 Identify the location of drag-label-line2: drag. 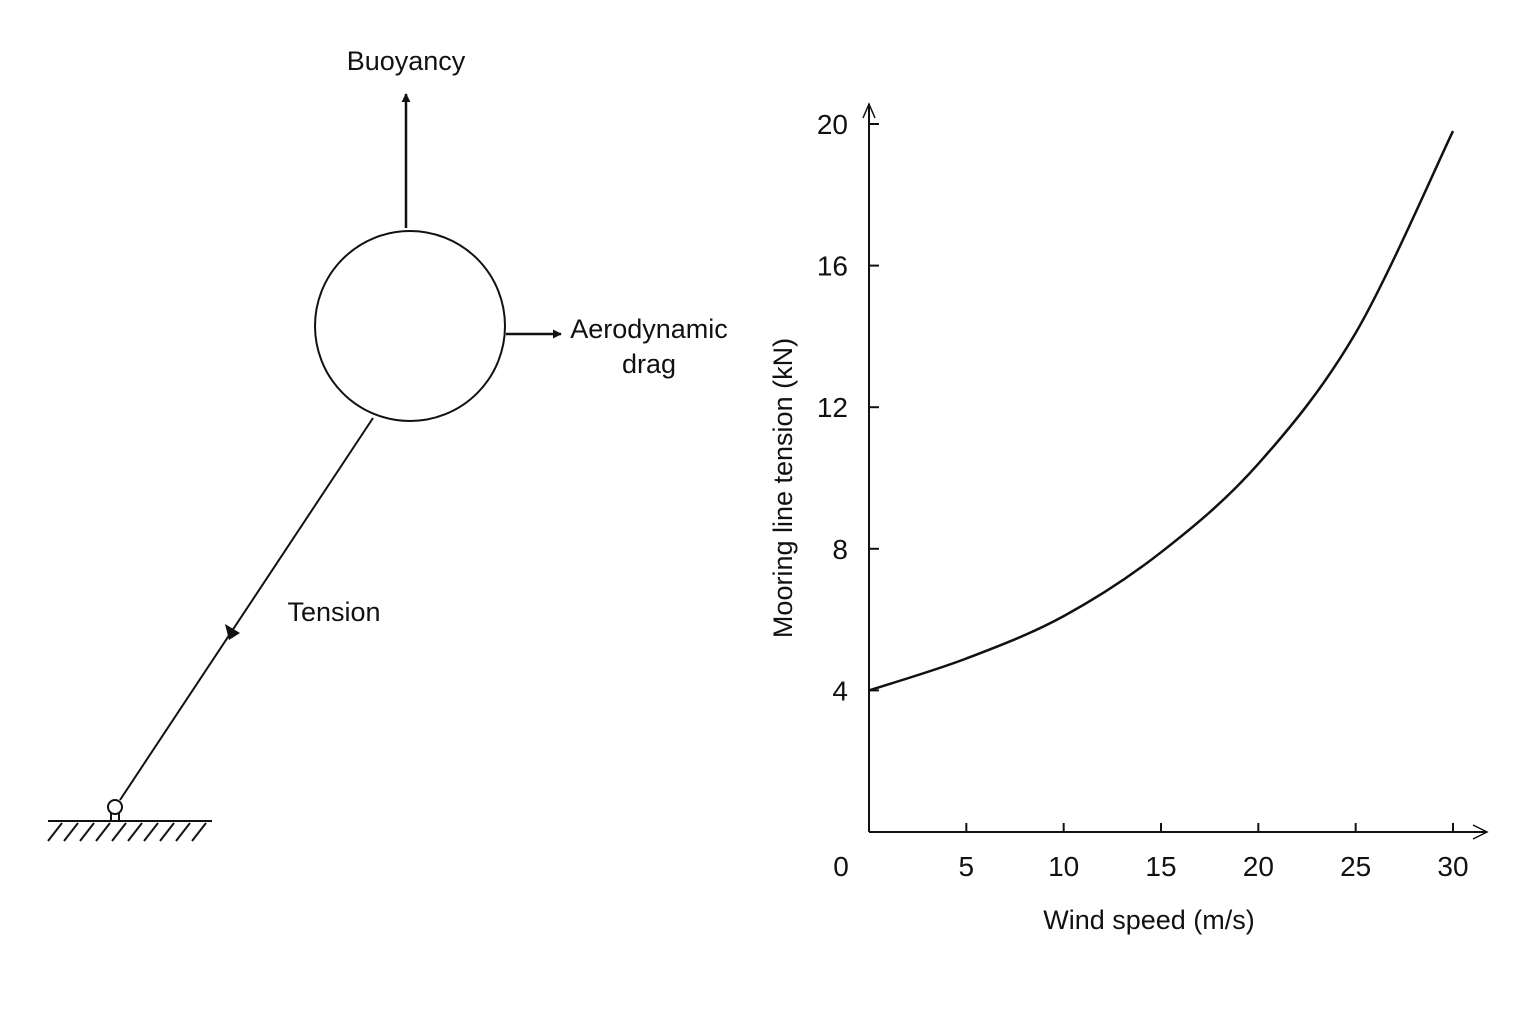
(649, 364).